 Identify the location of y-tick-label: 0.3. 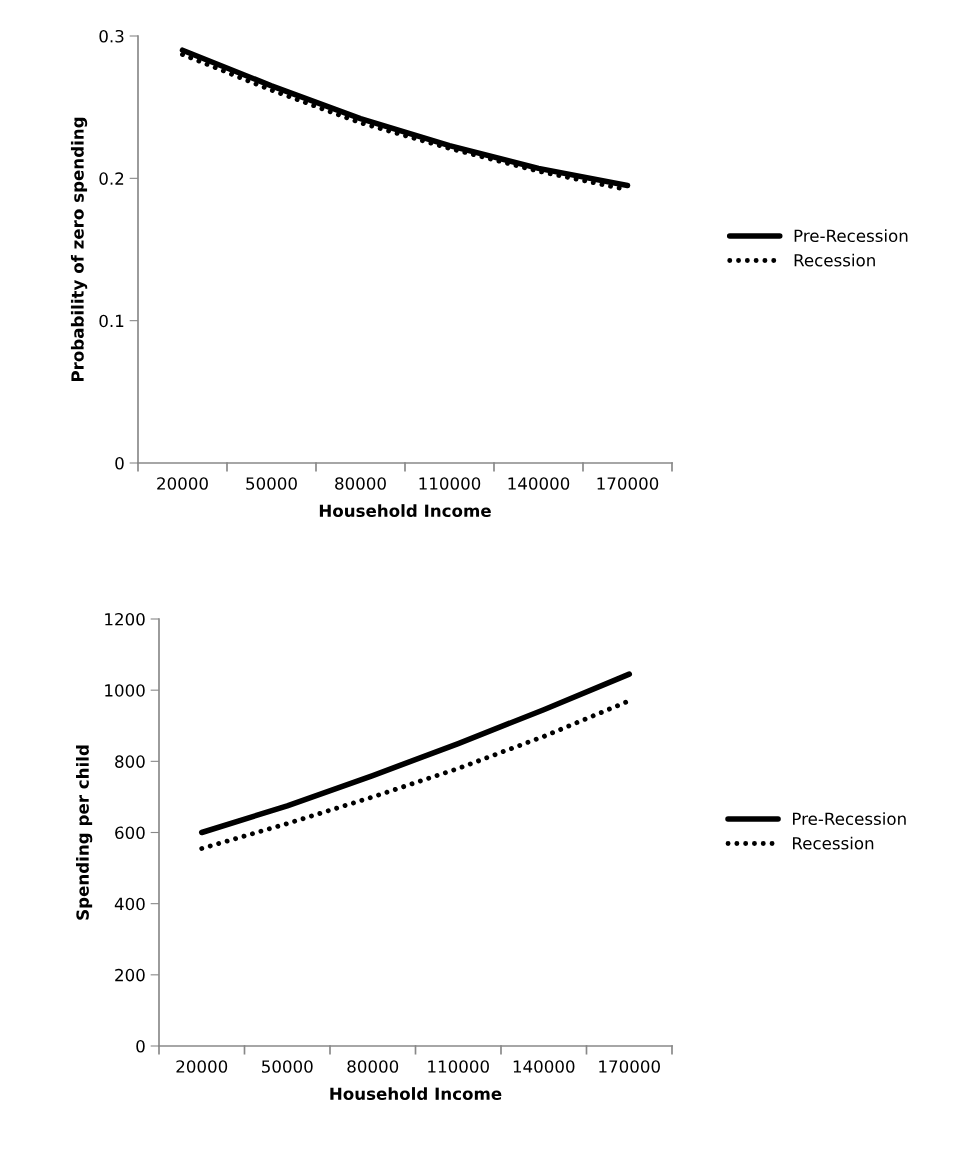
(111, 36).